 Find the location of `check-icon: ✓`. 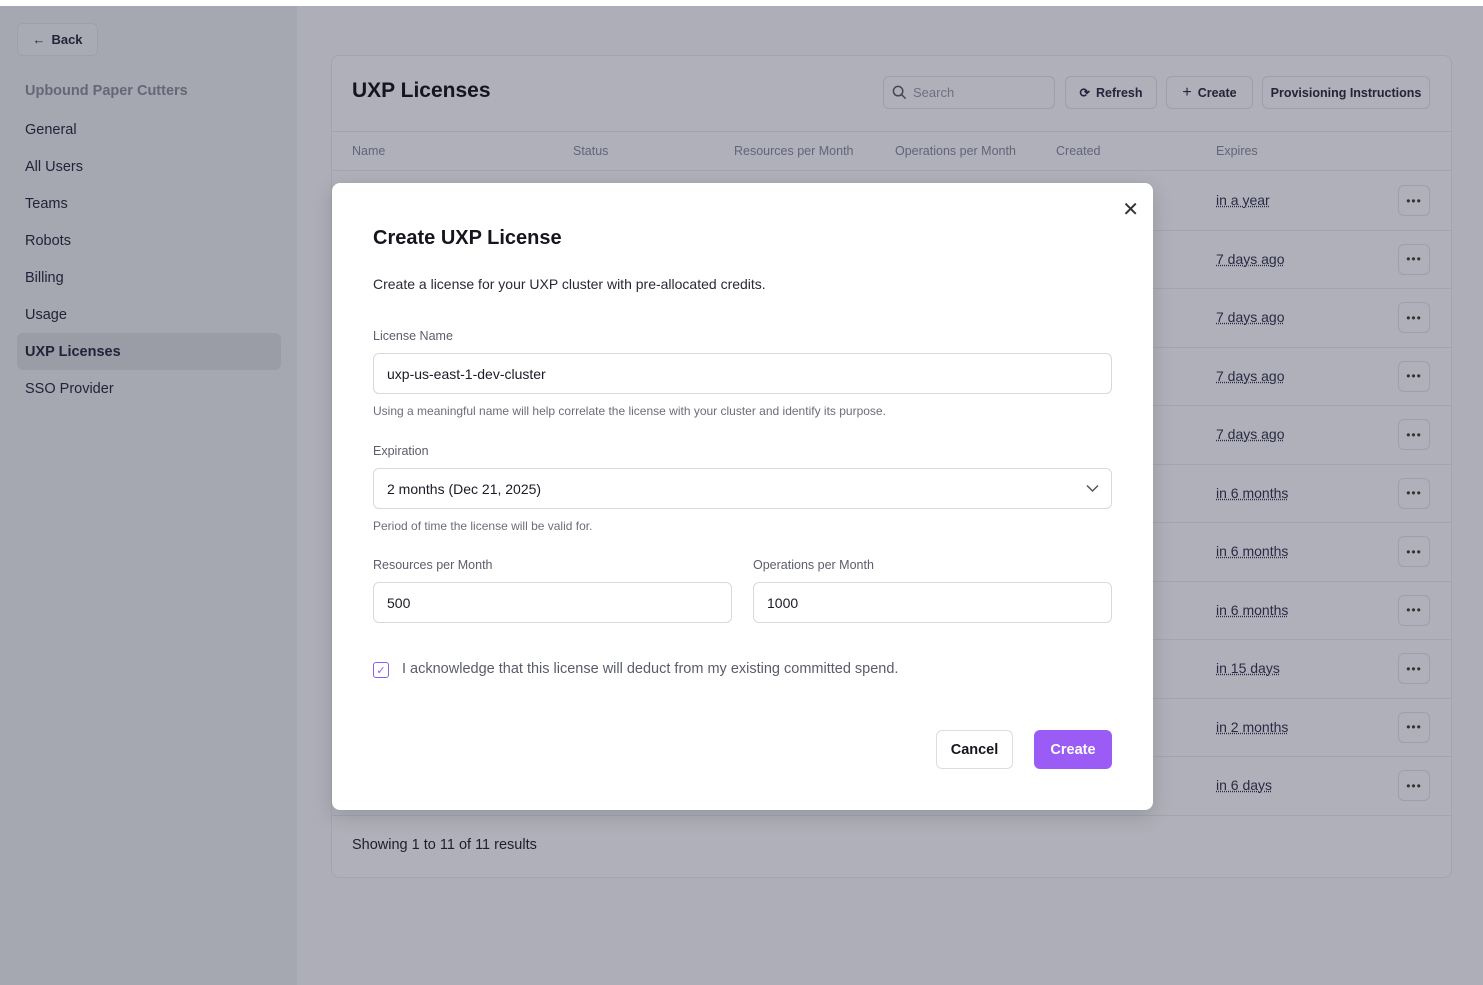

check-icon: ✓ is located at coordinates (381, 670).